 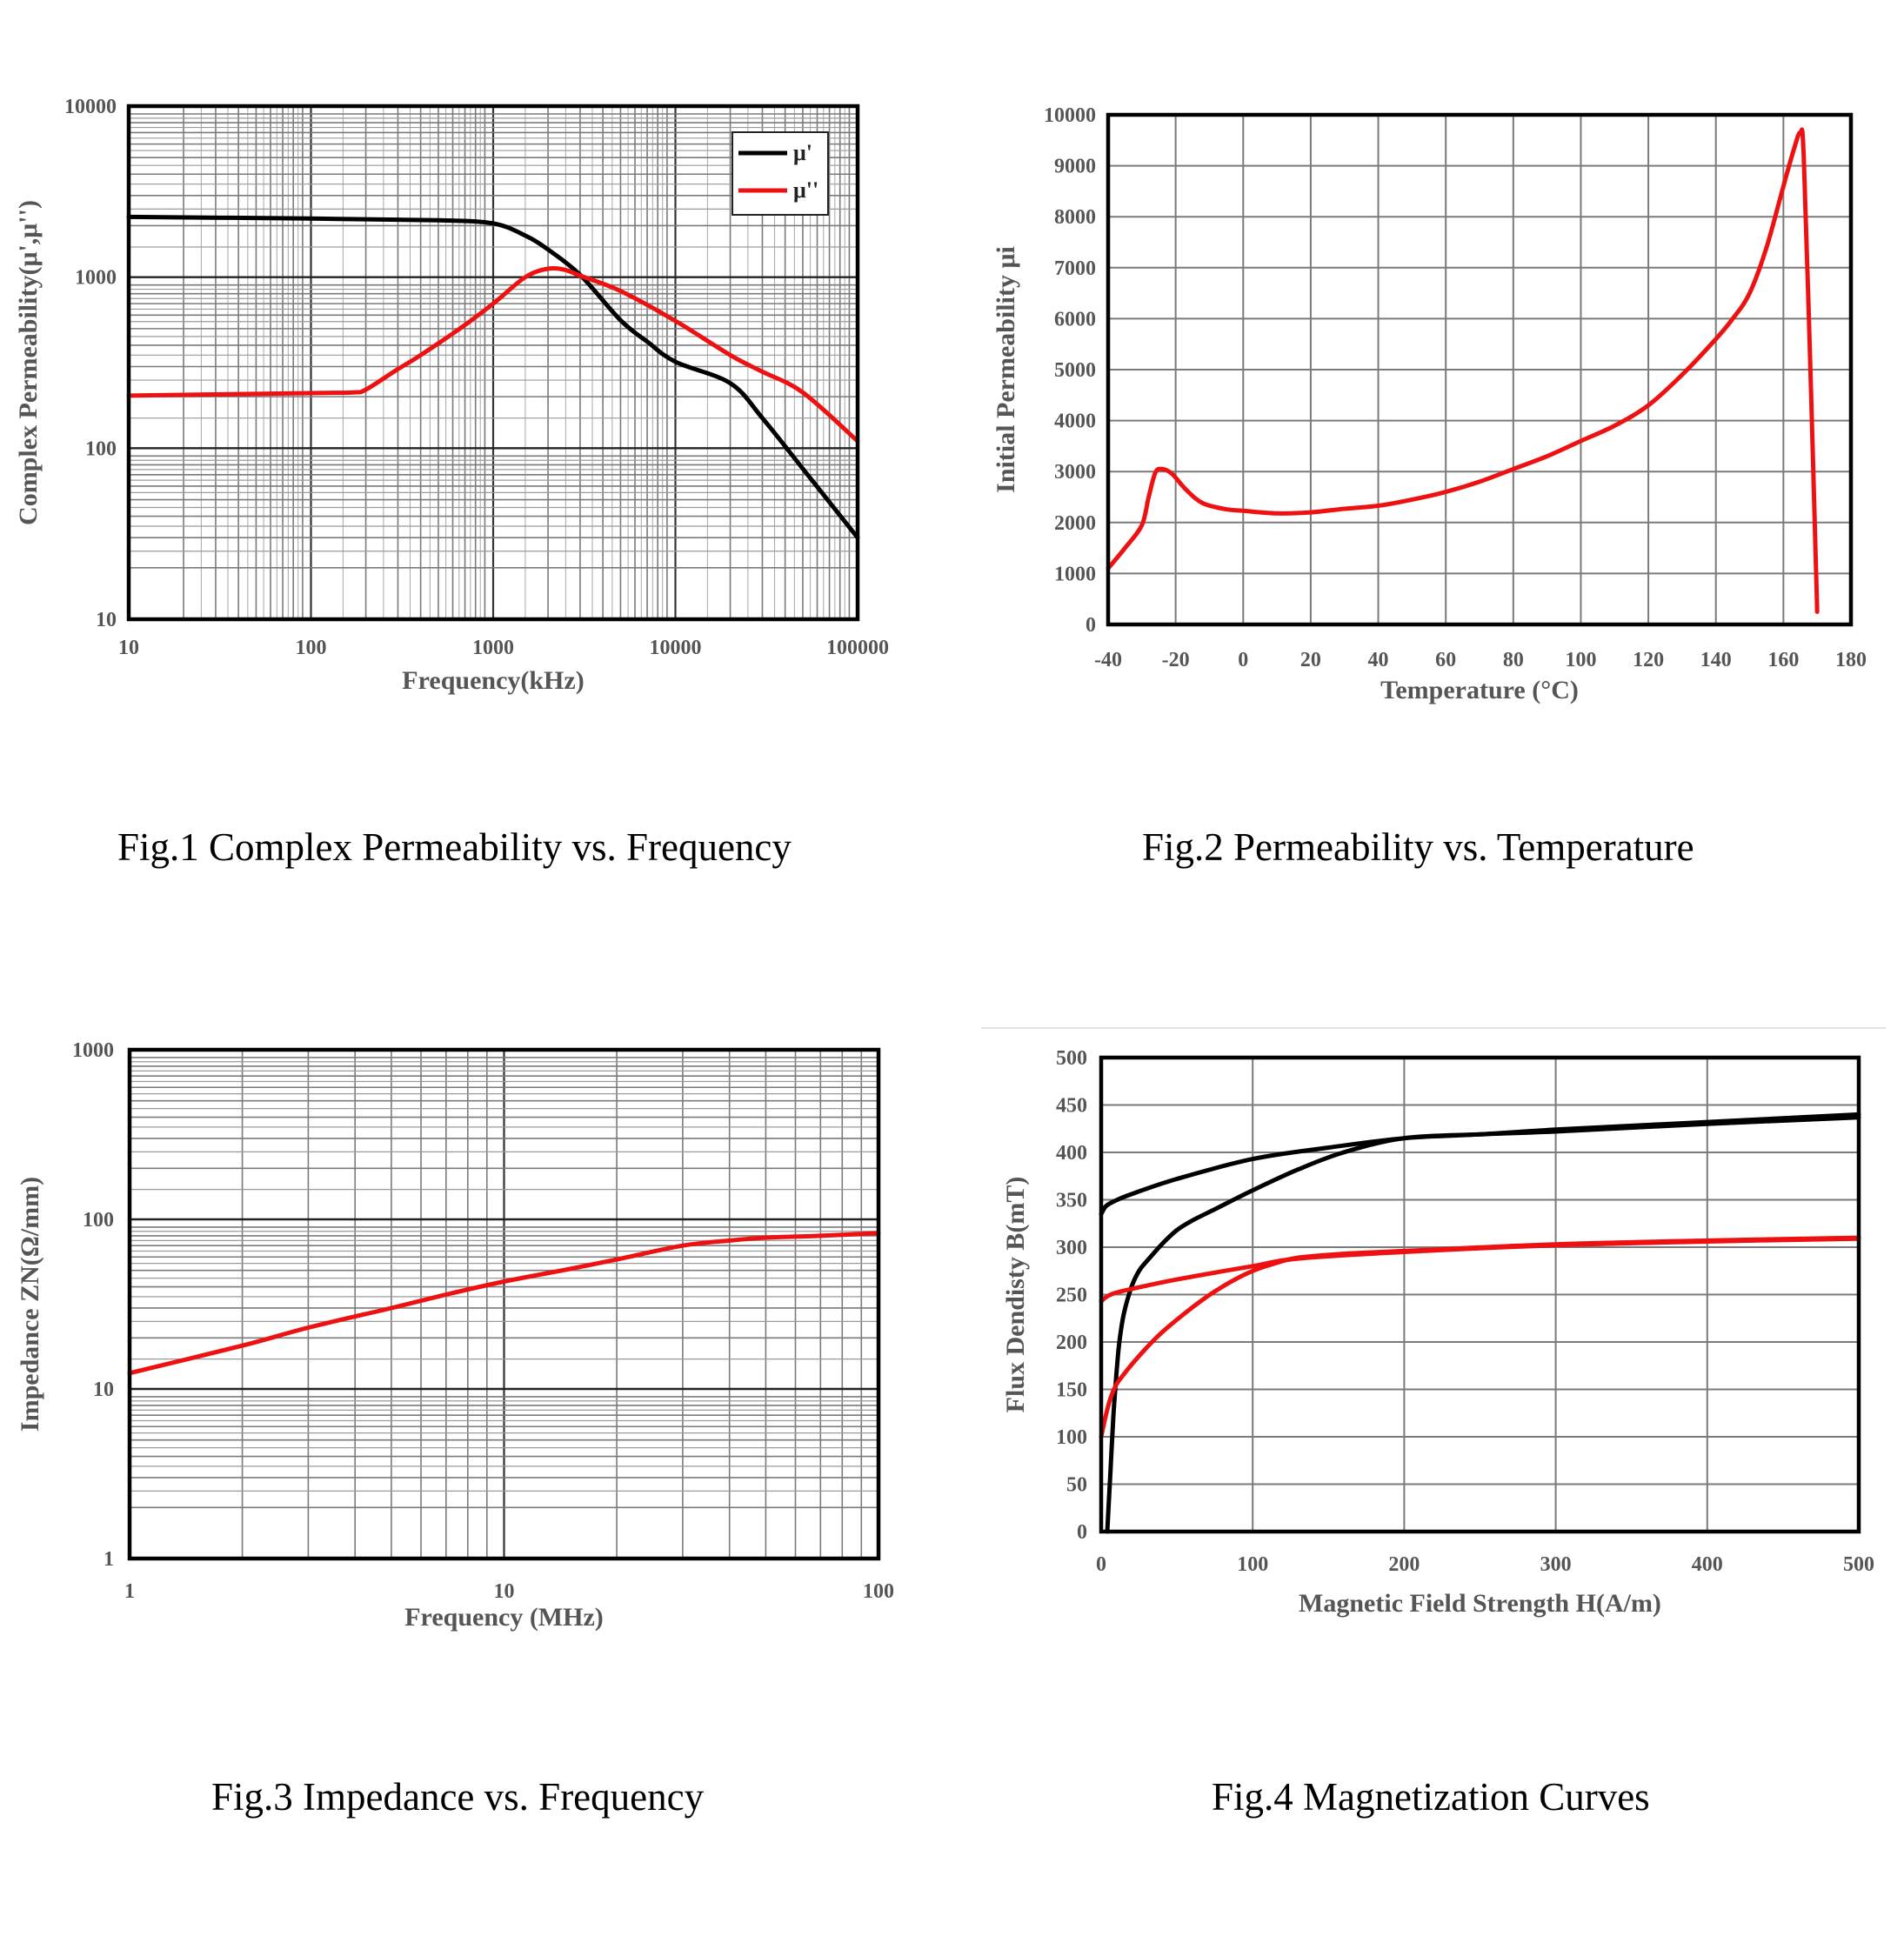 What do you see at coordinates (1071, 1201) in the screenshot?
I see `y-tick-label: 350` at bounding box center [1071, 1201].